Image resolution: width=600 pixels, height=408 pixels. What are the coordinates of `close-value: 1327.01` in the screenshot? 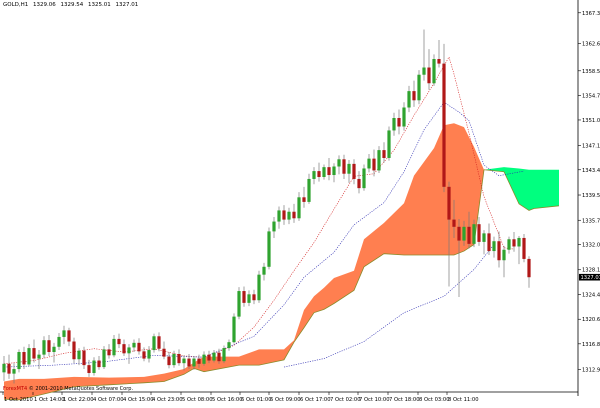 It's located at (127, 5).